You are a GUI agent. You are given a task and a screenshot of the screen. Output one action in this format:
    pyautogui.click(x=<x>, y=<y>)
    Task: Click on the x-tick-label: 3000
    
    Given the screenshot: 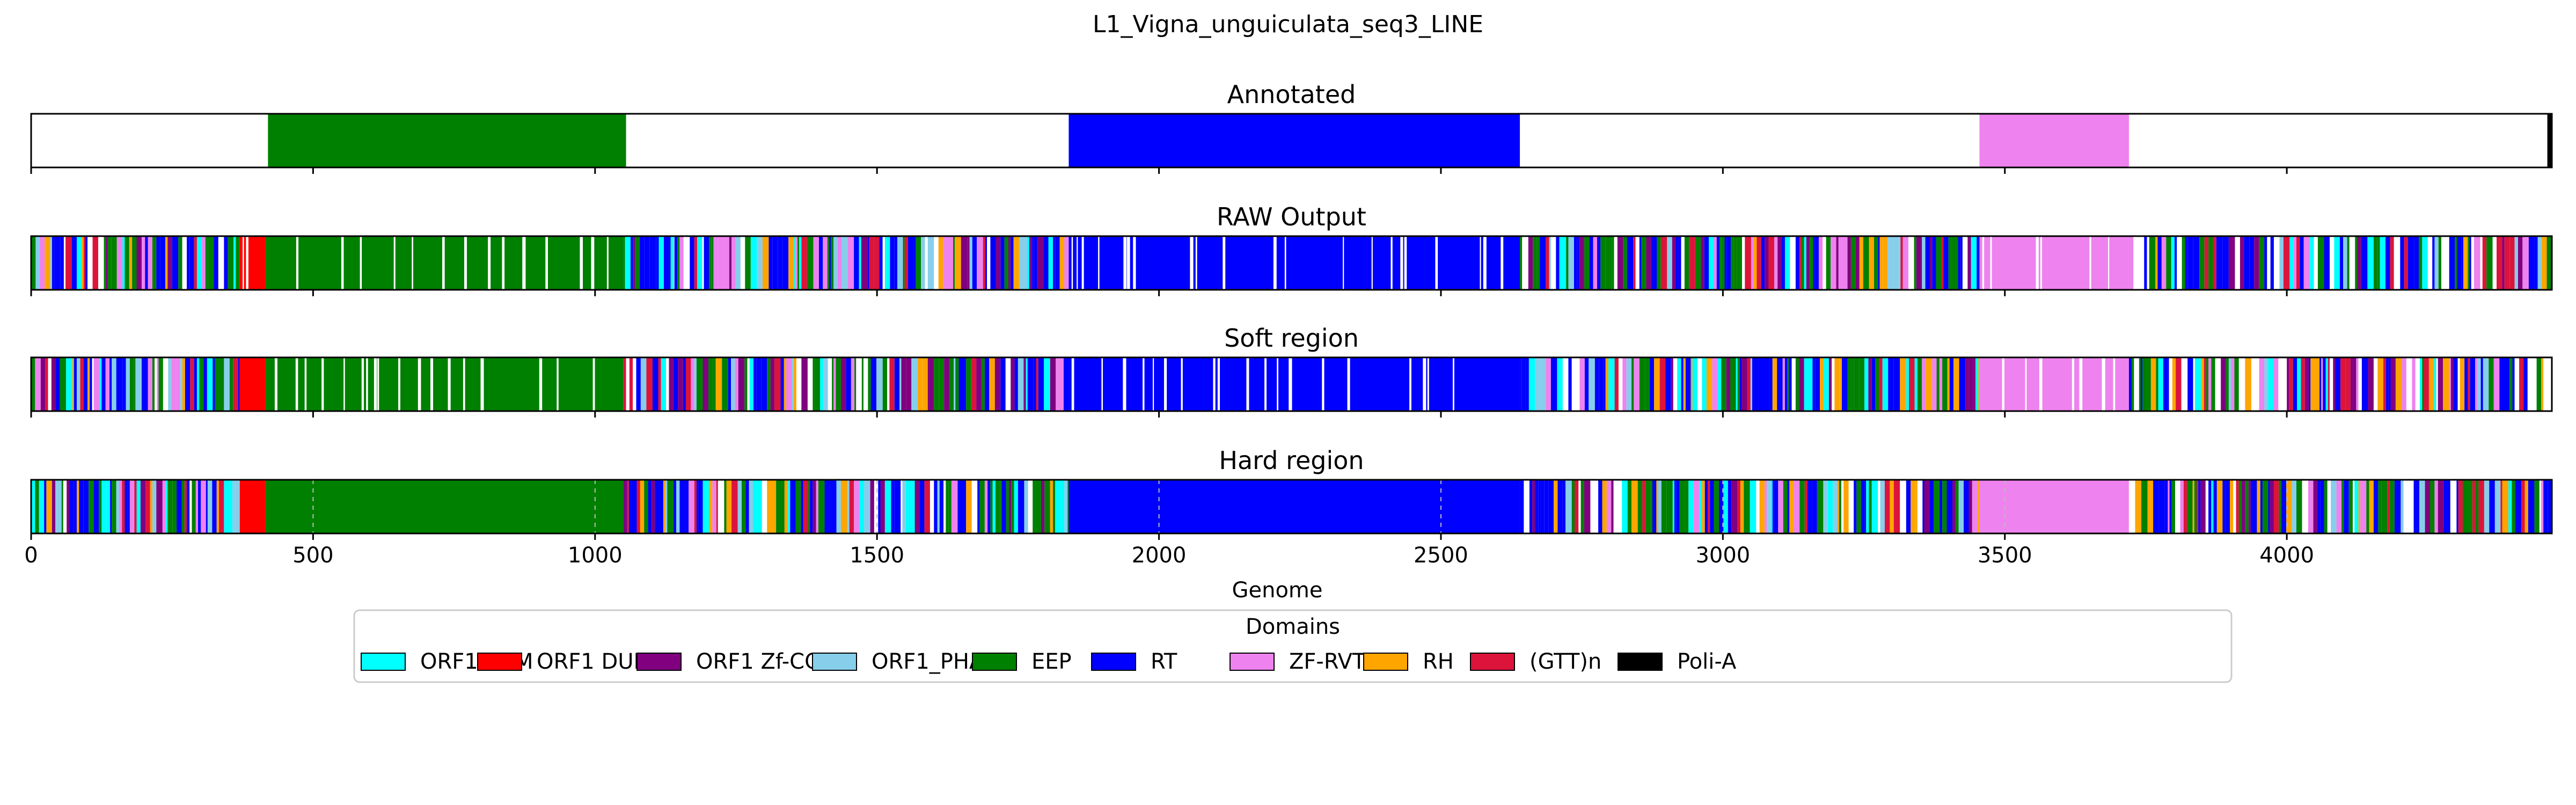 What is the action you would take?
    pyautogui.click(x=1722, y=555)
    